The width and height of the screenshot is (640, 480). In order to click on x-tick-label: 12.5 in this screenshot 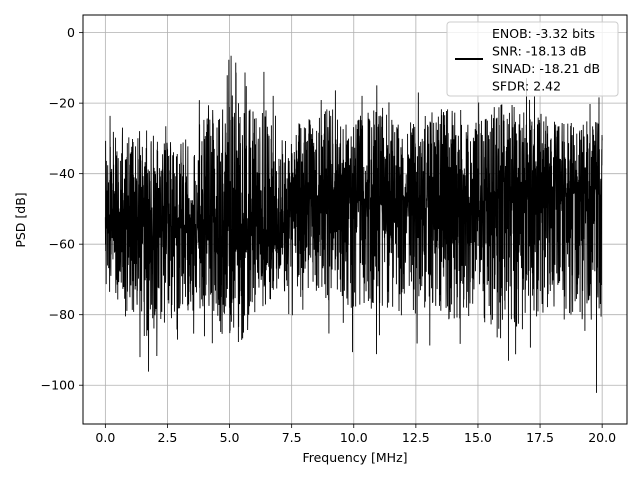, I will do `click(416, 437)`.